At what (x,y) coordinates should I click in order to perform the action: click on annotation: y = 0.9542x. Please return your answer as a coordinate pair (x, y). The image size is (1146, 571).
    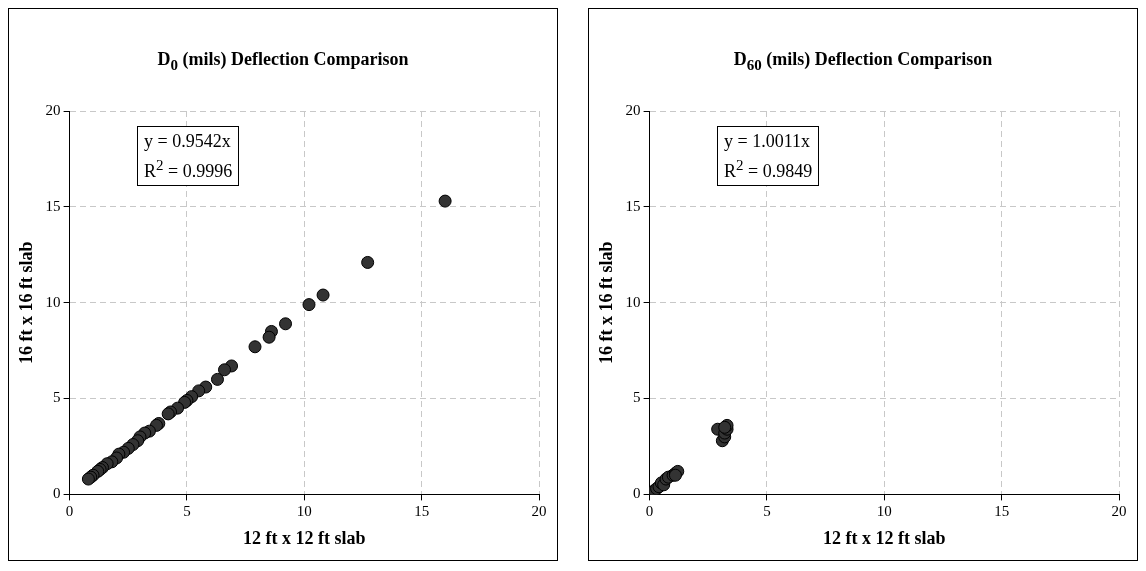
    Looking at the image, I should click on (188, 141).